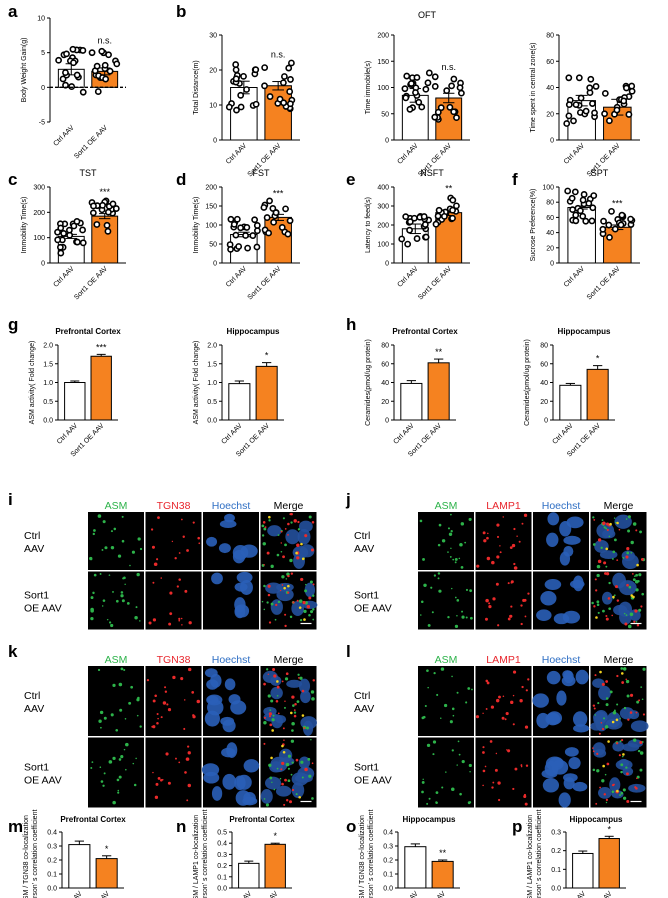  Describe the element at coordinates (106, 873) in the screenshot. I see `bar-oe` at that location.